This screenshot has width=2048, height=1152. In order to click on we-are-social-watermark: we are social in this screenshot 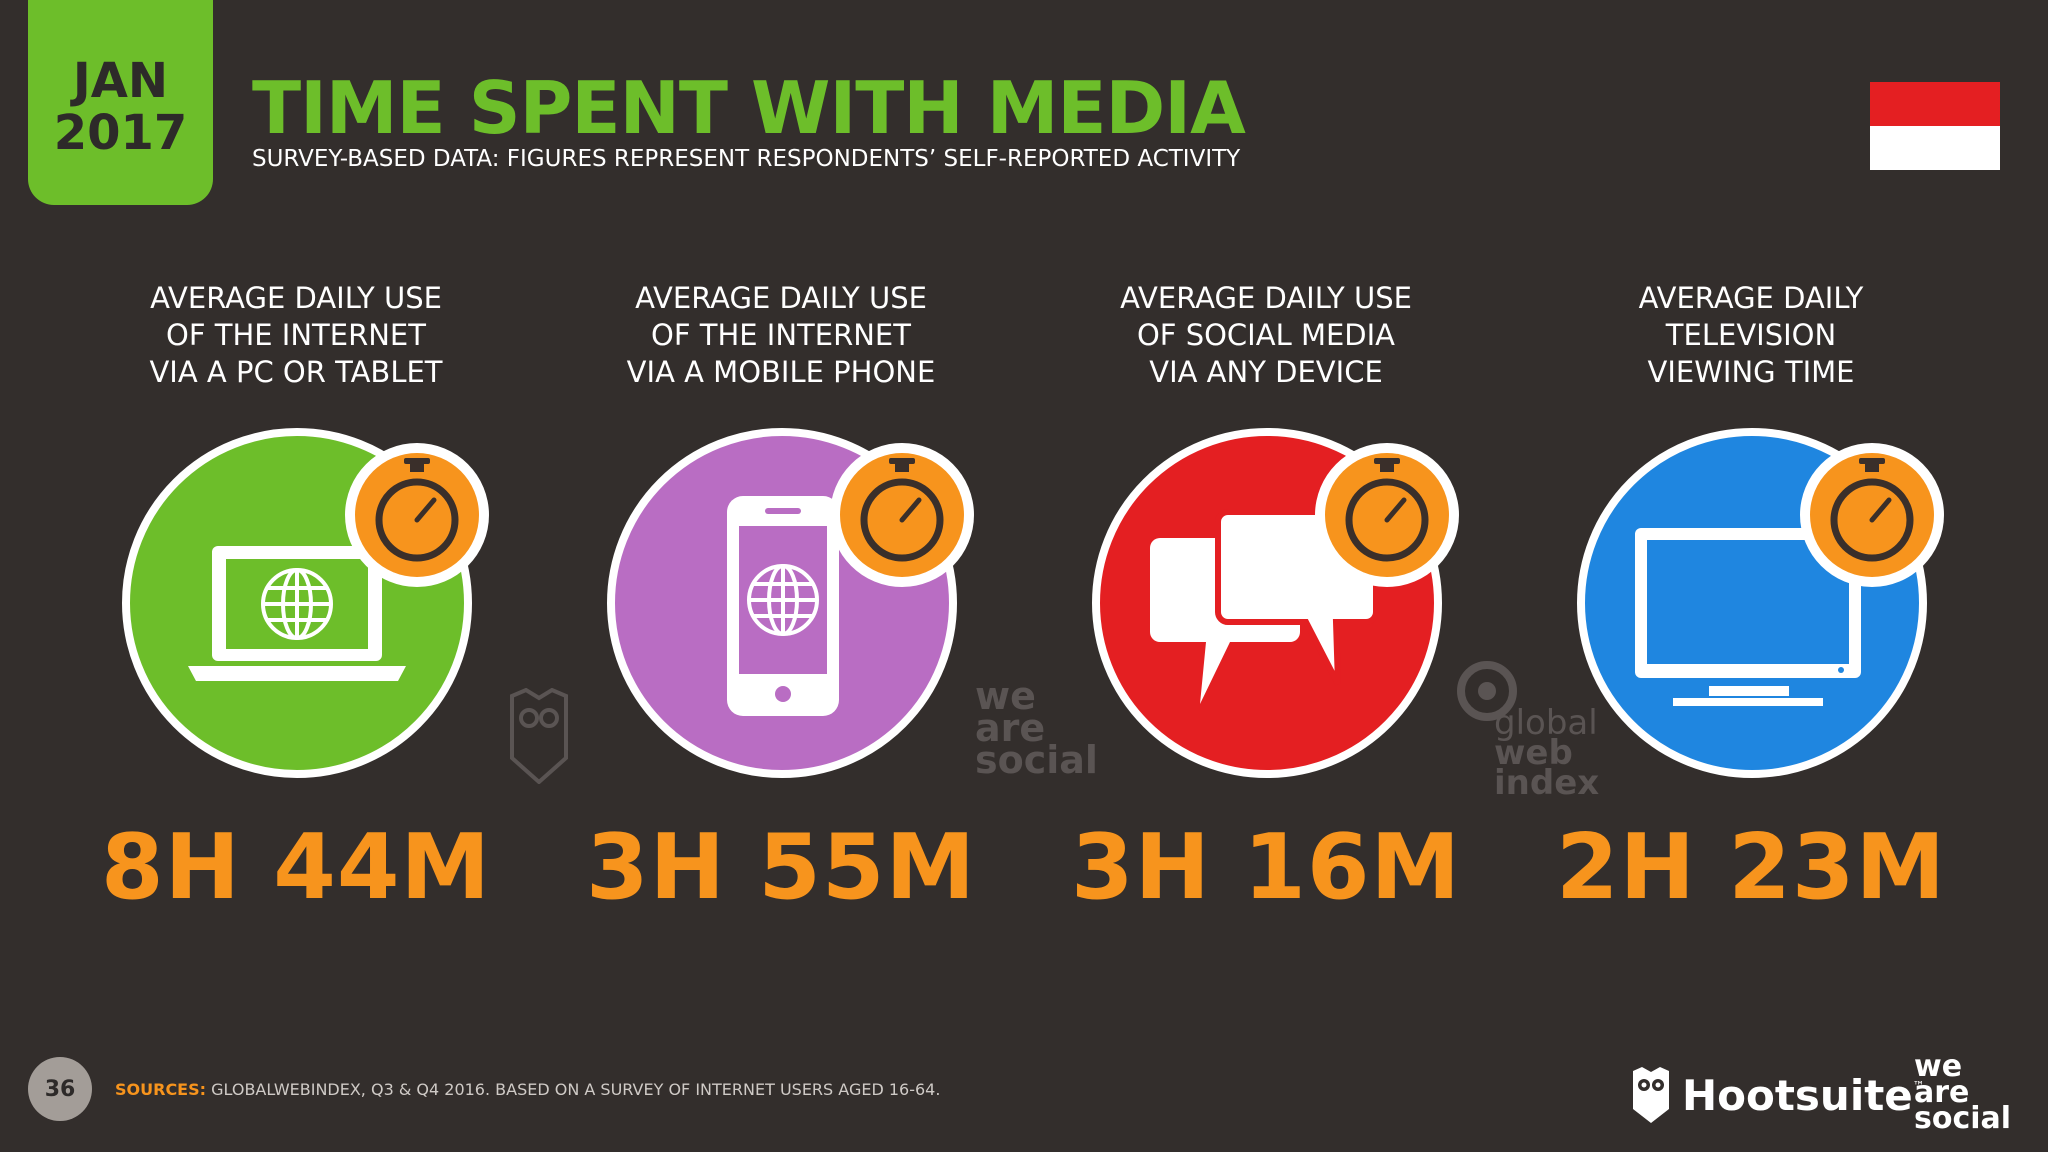, I will do `click(1036, 728)`.